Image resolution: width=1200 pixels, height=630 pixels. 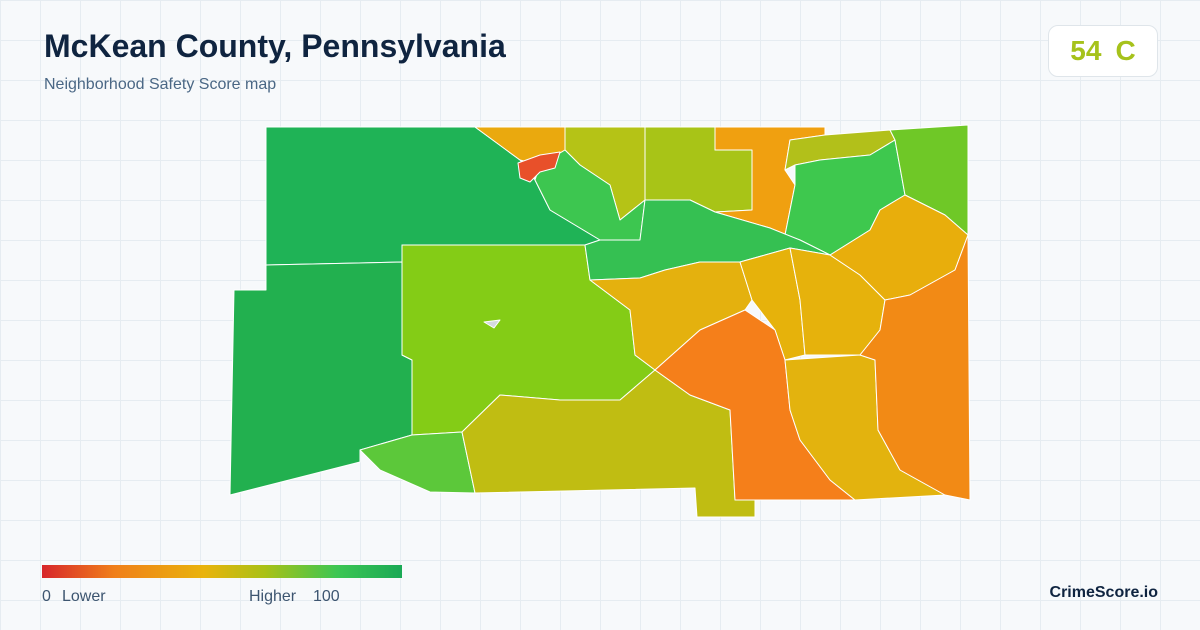 I want to click on title: McKean County, Pennsylvania, so click(x=275, y=46).